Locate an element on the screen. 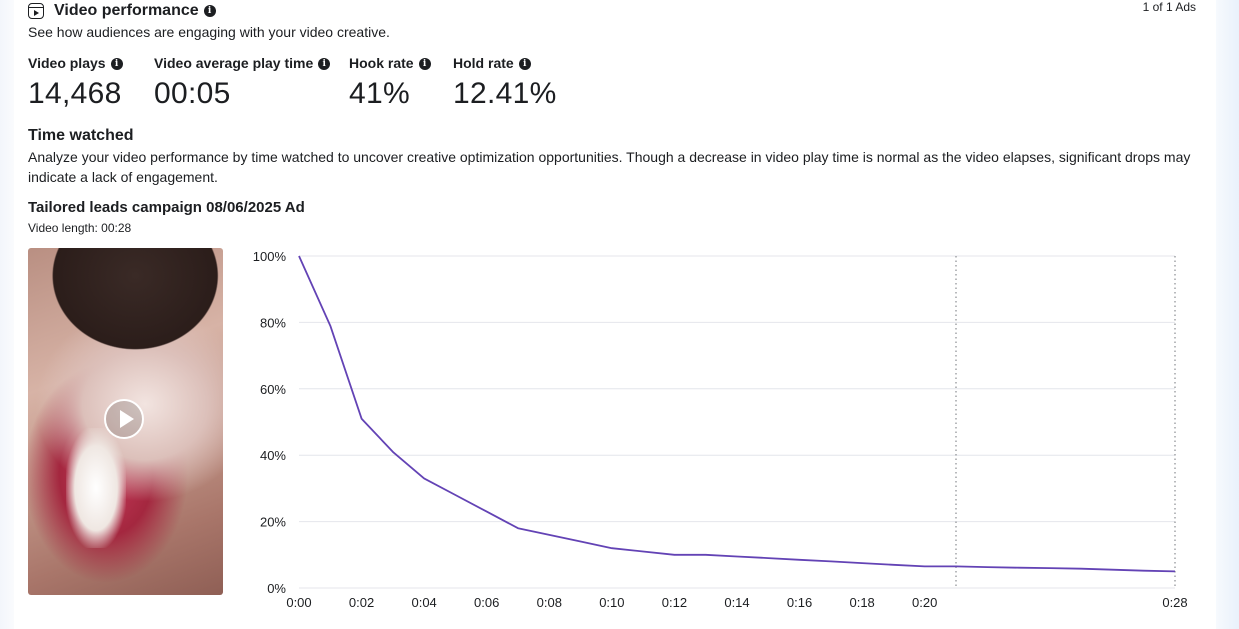 The width and height of the screenshot is (1239, 629). video-thumbnail is located at coordinates (125, 421).